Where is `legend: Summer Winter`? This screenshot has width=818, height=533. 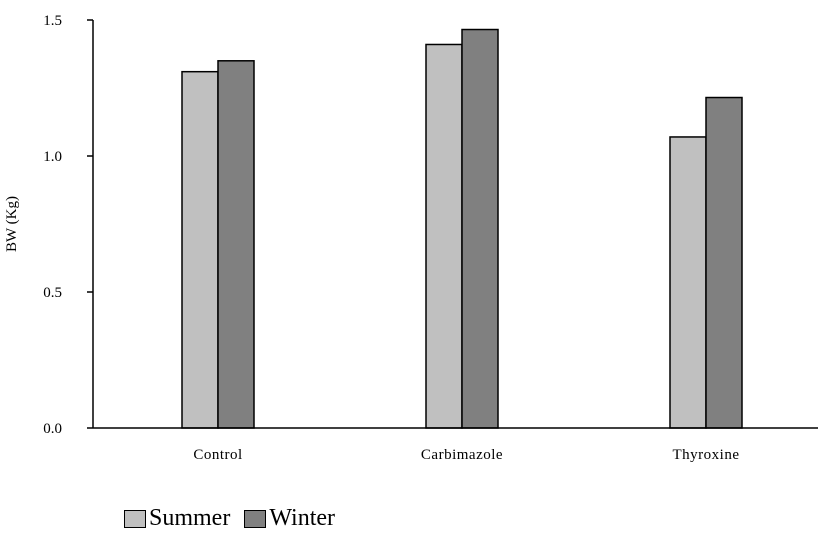
legend: Summer Winter is located at coordinates (236, 518).